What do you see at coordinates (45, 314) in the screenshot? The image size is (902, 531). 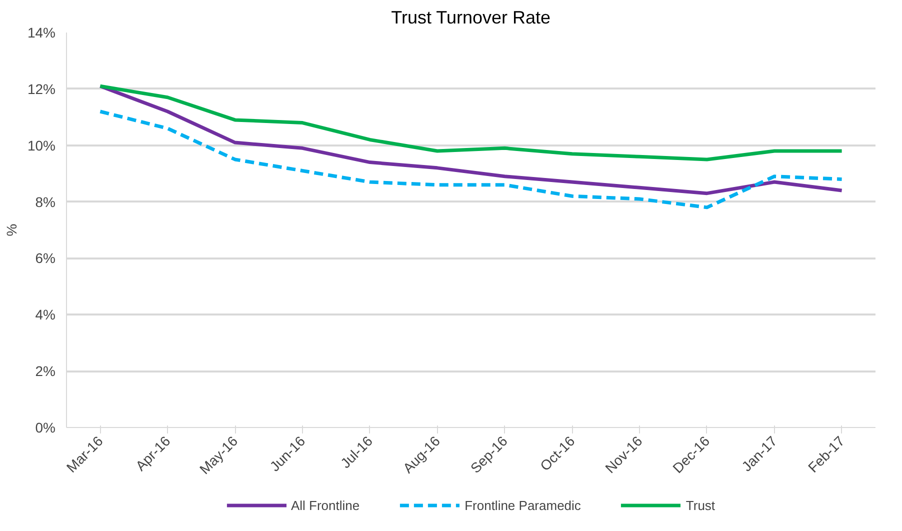 I see `y-tick-label: 4%` at bounding box center [45, 314].